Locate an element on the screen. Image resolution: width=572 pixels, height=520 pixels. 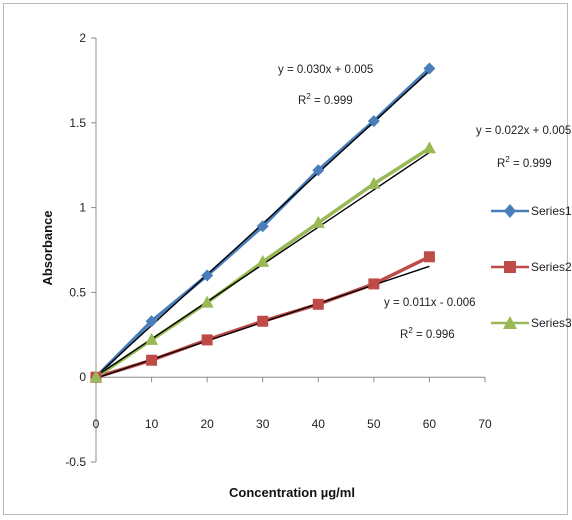
y-tick-label: 1 is located at coordinates (82, 208).